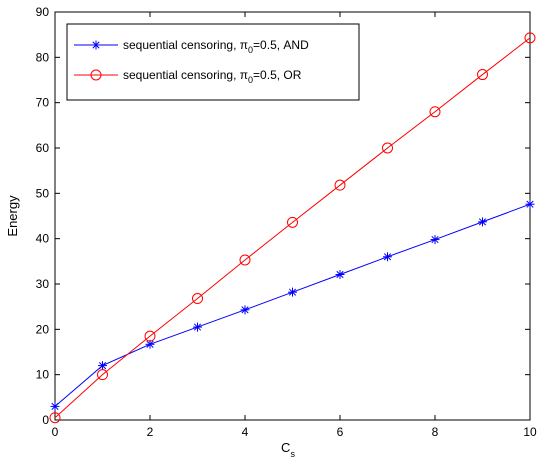 Image resolution: width=540 pixels, height=467 pixels. I want to click on x-axis-label-subscript: s, so click(292, 454).